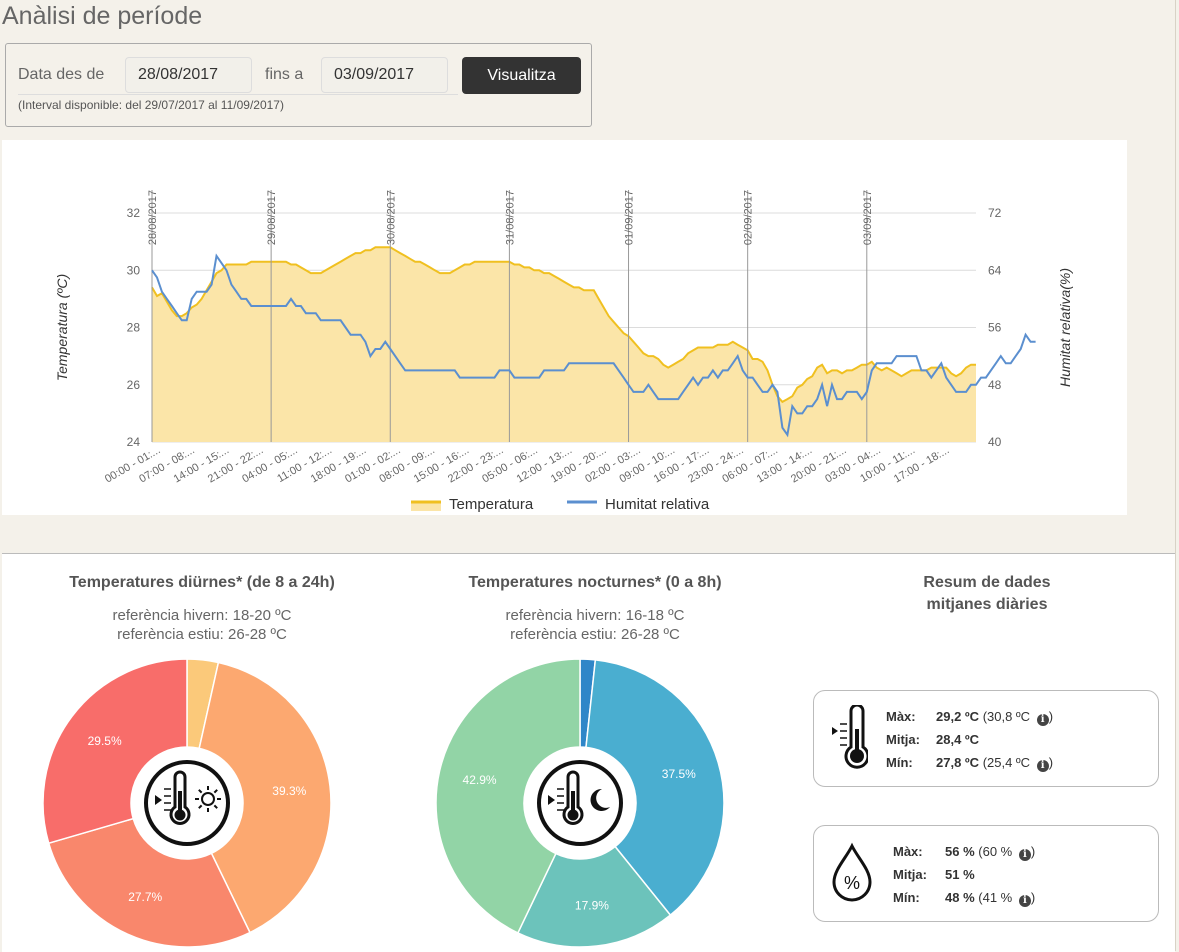  What do you see at coordinates (289, 791) in the screenshot?
I see `pie-slice-label: 39.3%` at bounding box center [289, 791].